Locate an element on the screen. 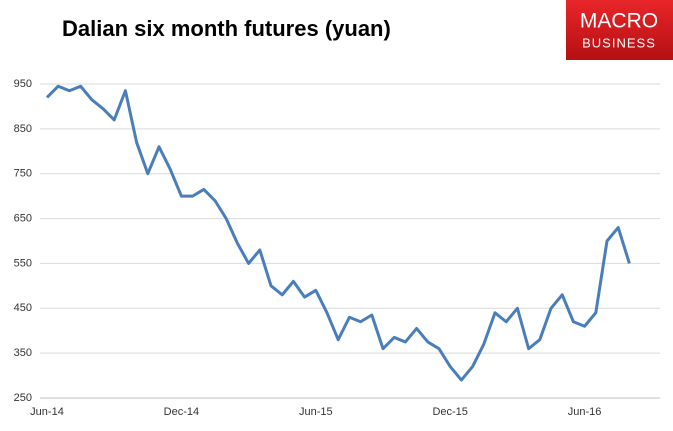 The image size is (673, 431). x-tick-label: Jun-15 is located at coordinates (316, 412).